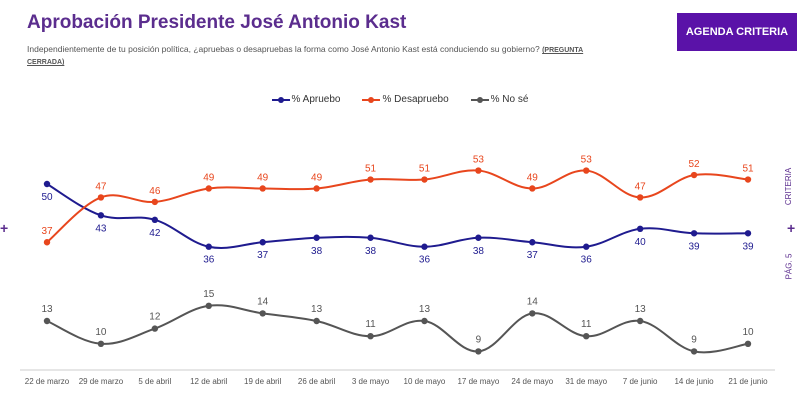  What do you see at coordinates (263, 381) in the screenshot?
I see `x-tick-label: 19 de abril` at bounding box center [263, 381].